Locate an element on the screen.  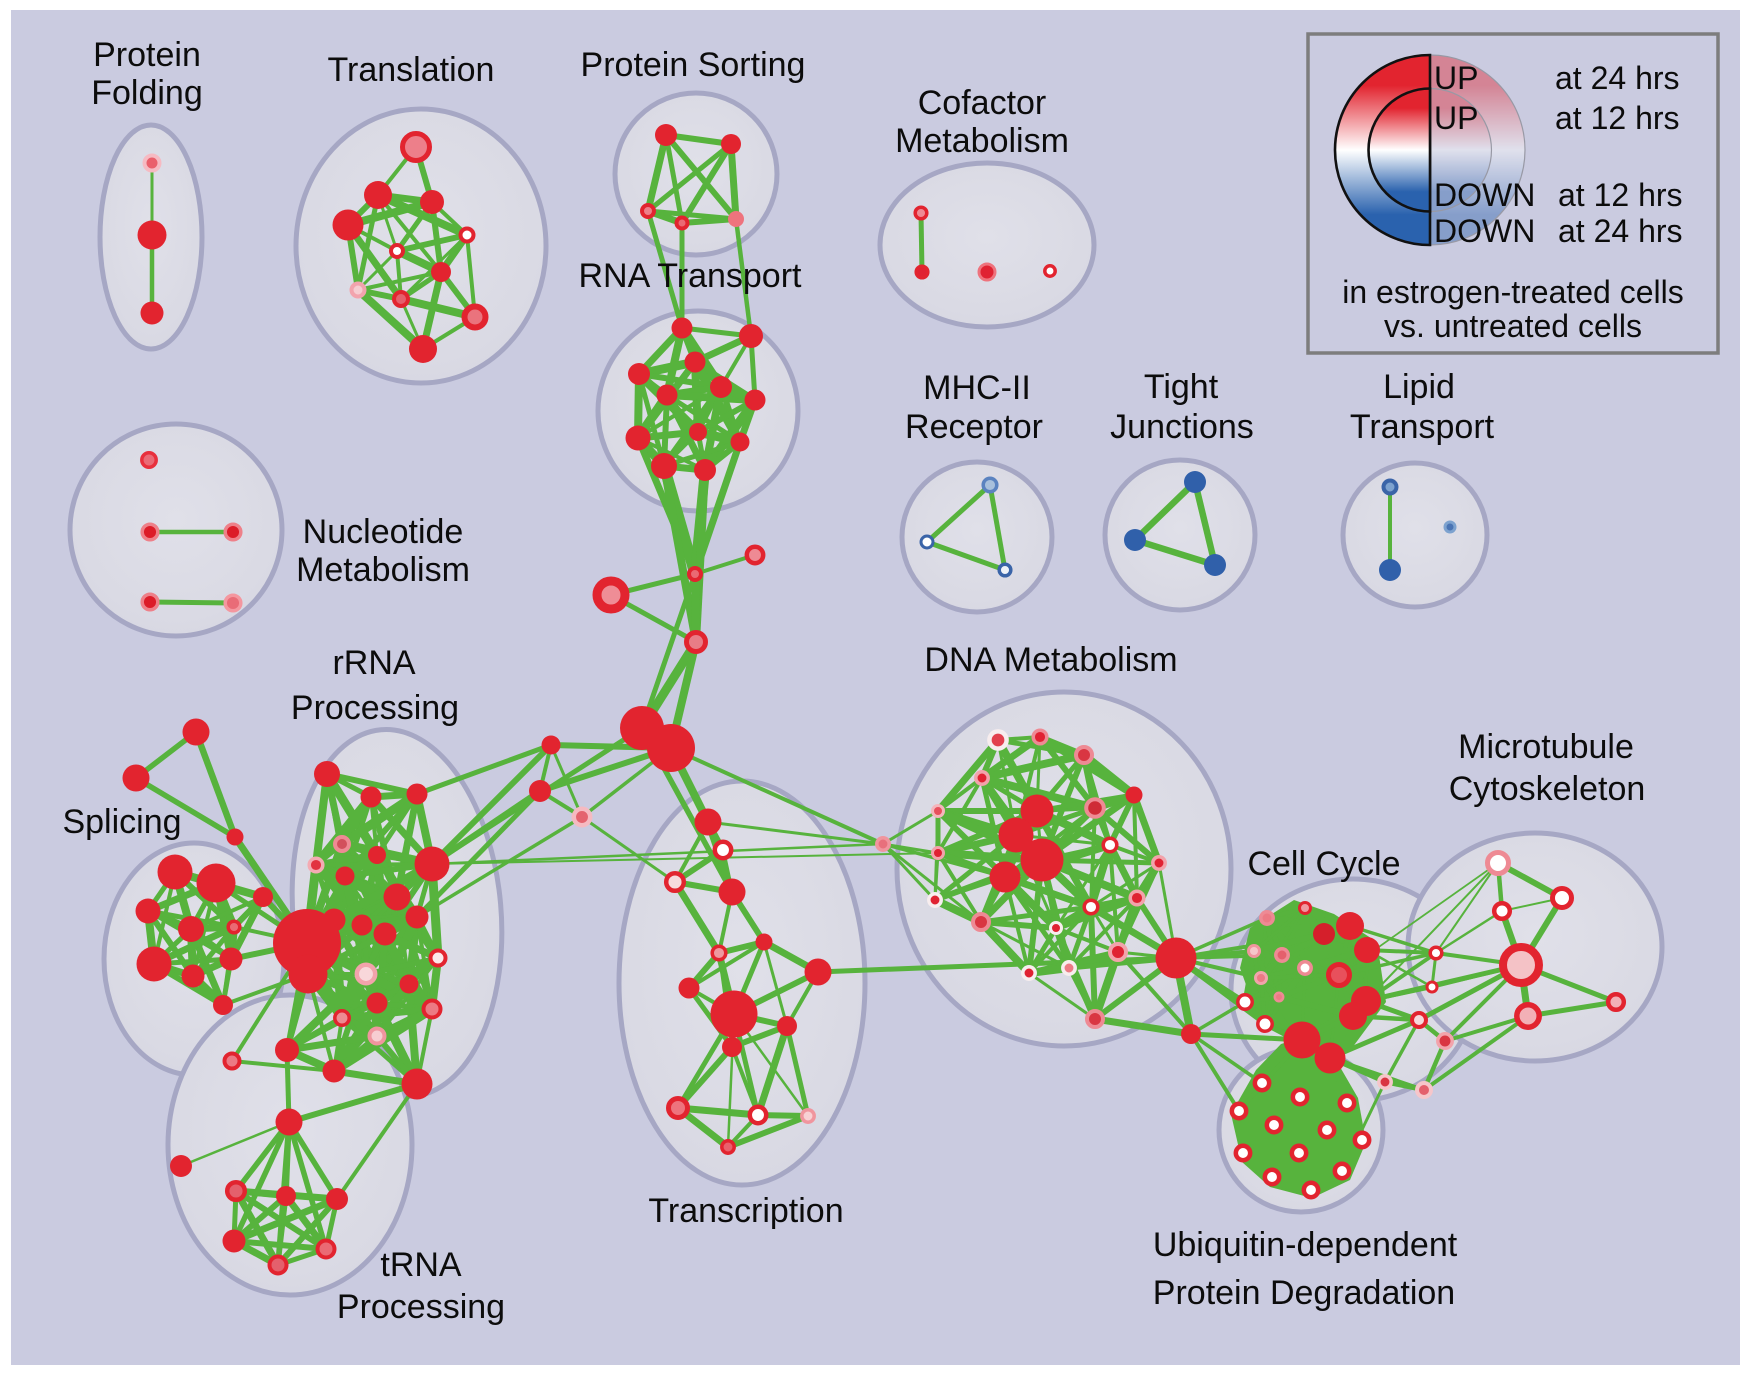
svg-text: Folding is located at coordinates (147, 93).